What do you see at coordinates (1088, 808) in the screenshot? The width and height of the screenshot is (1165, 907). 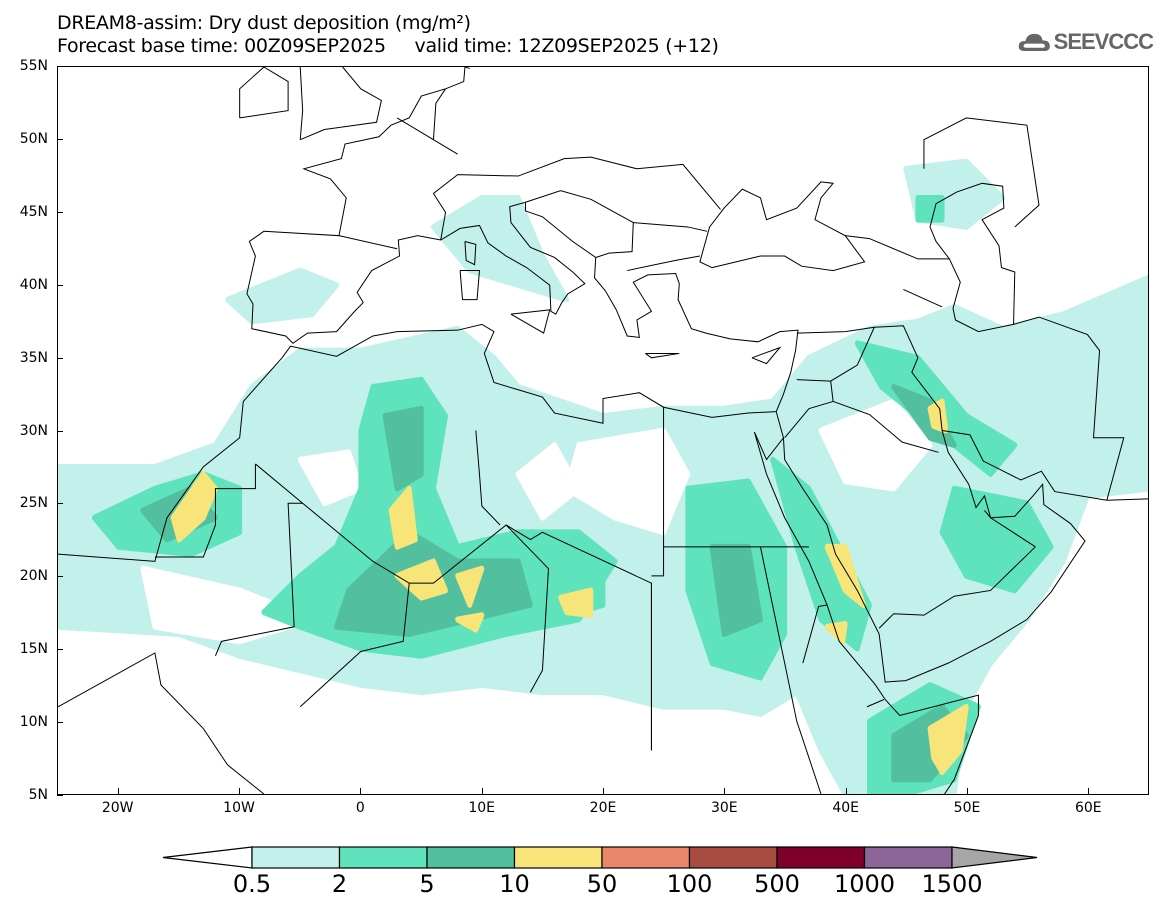 I see `lon-tick-label: 60E` at bounding box center [1088, 808].